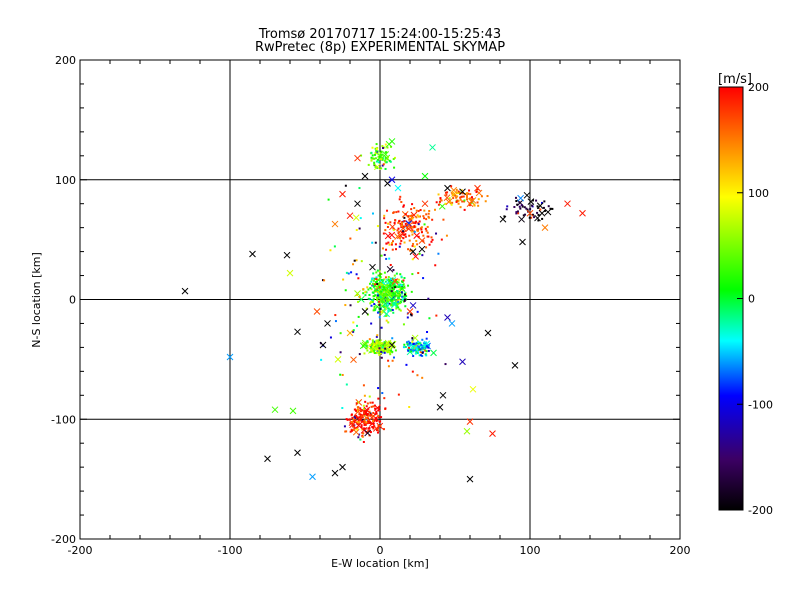 The image size is (800, 600). What do you see at coordinates (379, 34) in the screenshot?
I see `chart-title: Tromsø 20170717 15:24:00-15:25:43` at bounding box center [379, 34].